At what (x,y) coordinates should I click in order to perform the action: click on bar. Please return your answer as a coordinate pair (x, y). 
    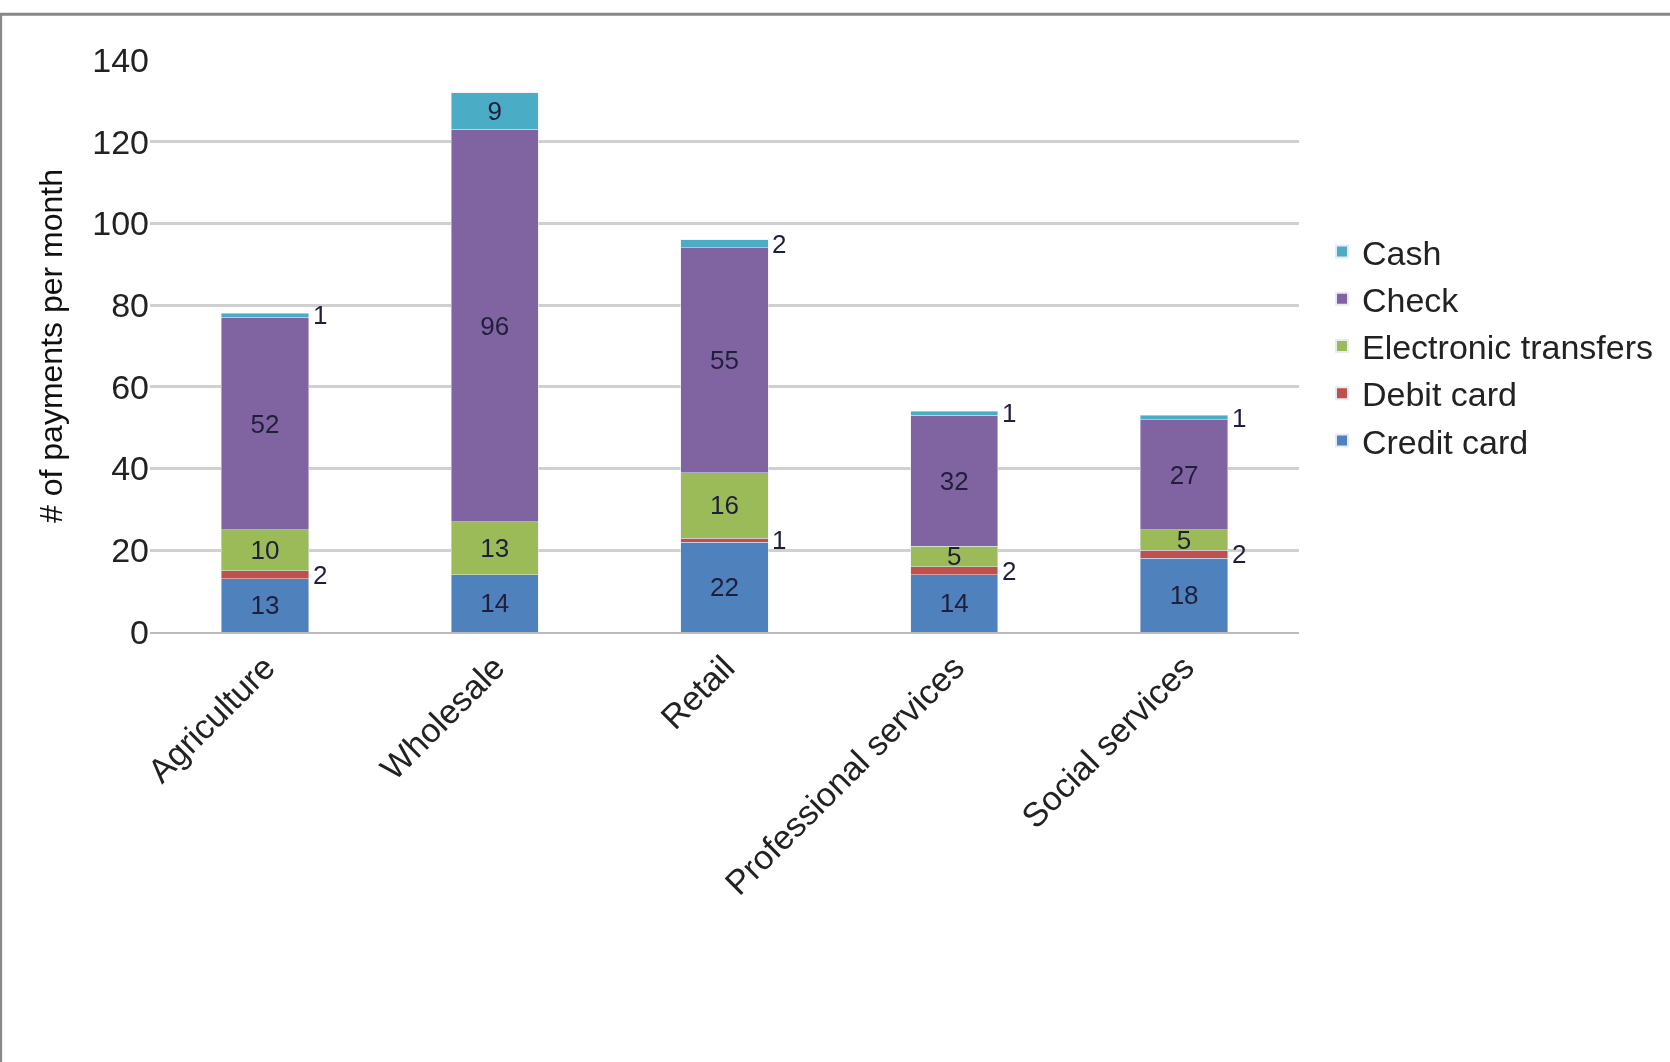
    Looking at the image, I should click on (724, 586).